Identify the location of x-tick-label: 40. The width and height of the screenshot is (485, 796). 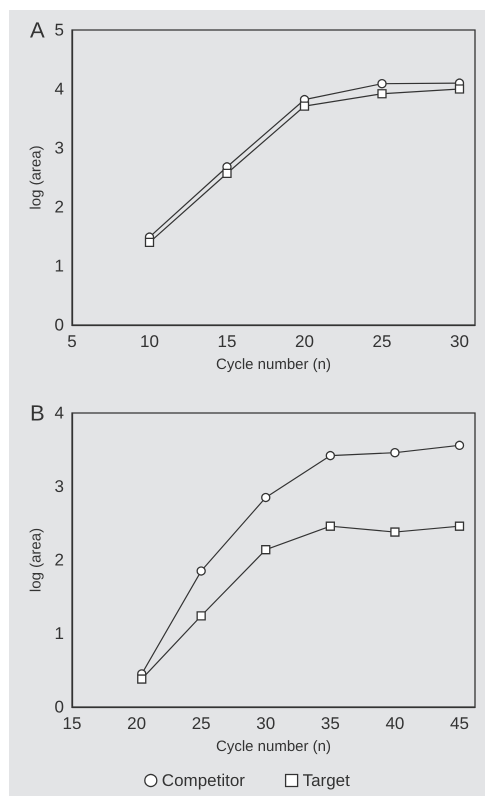
(394, 723).